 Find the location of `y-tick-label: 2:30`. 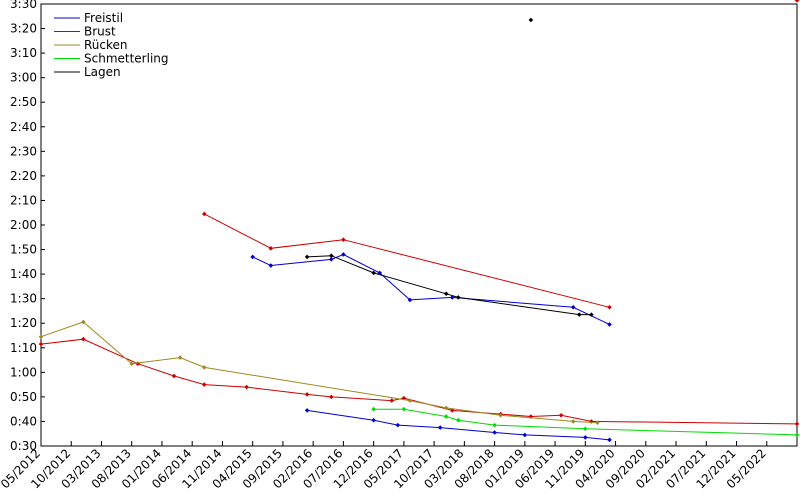

y-tick-label: 2:30 is located at coordinates (23, 151).